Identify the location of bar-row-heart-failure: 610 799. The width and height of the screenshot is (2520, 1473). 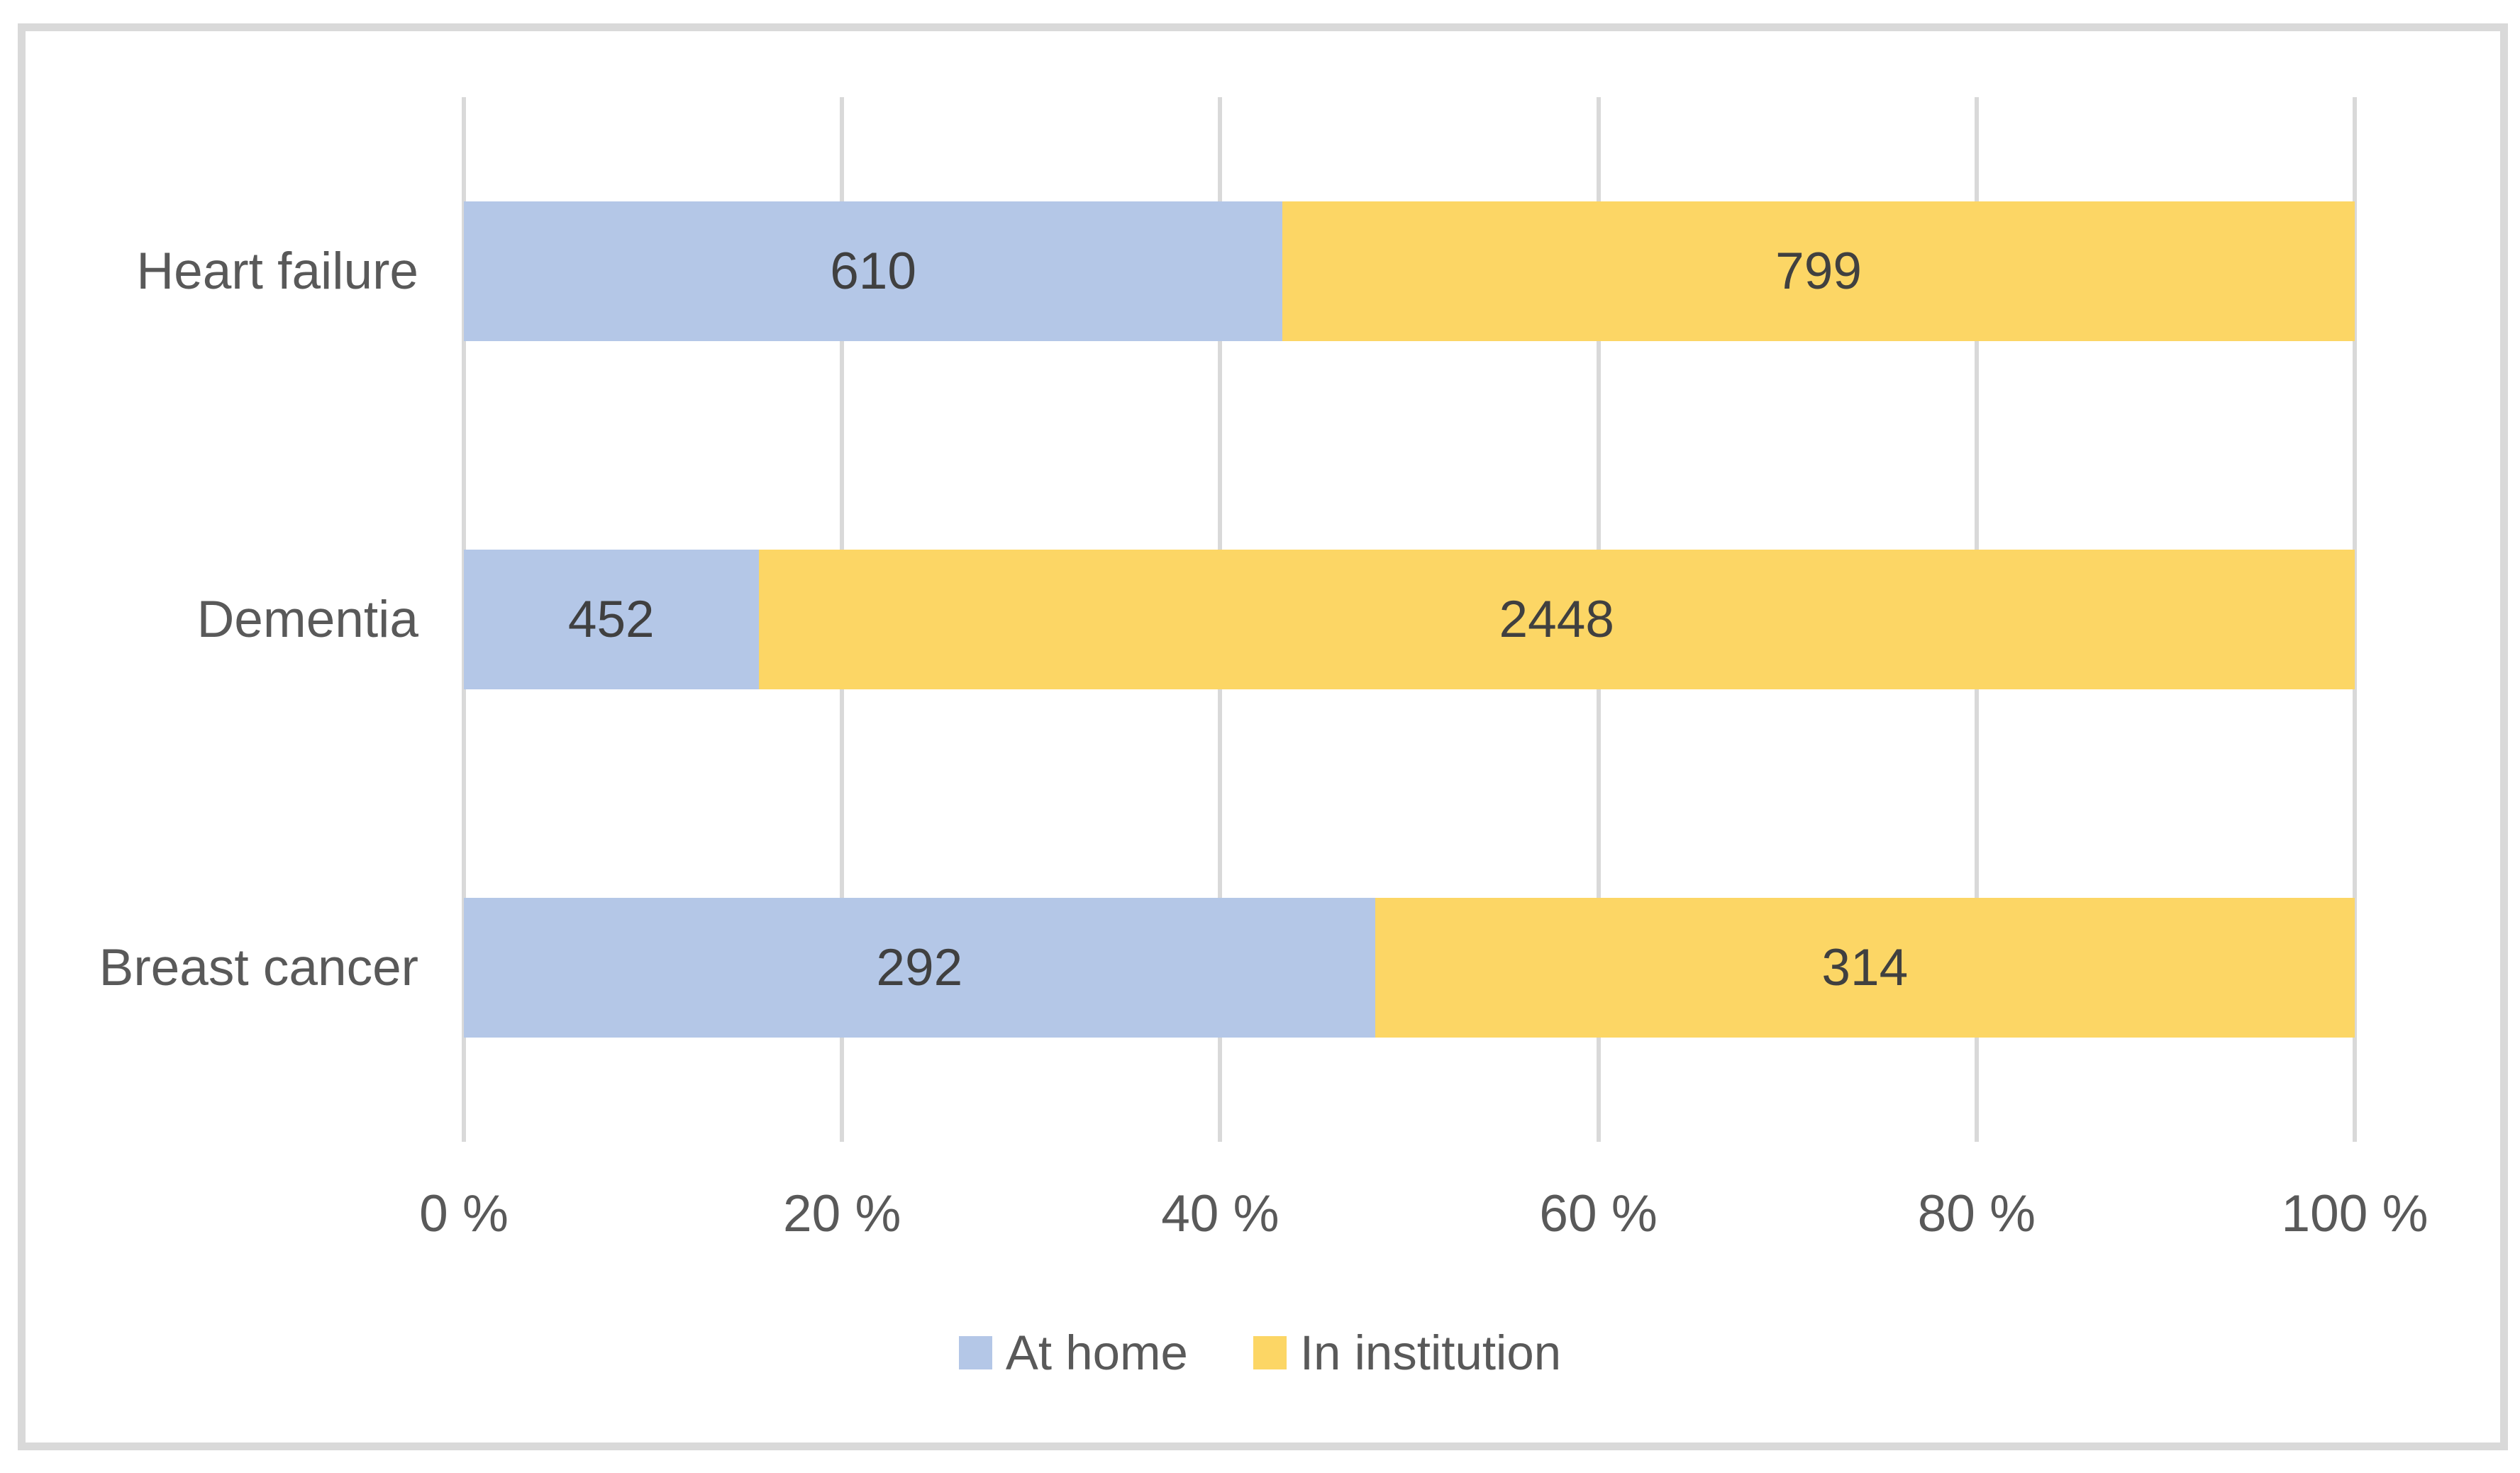
(1410, 271).